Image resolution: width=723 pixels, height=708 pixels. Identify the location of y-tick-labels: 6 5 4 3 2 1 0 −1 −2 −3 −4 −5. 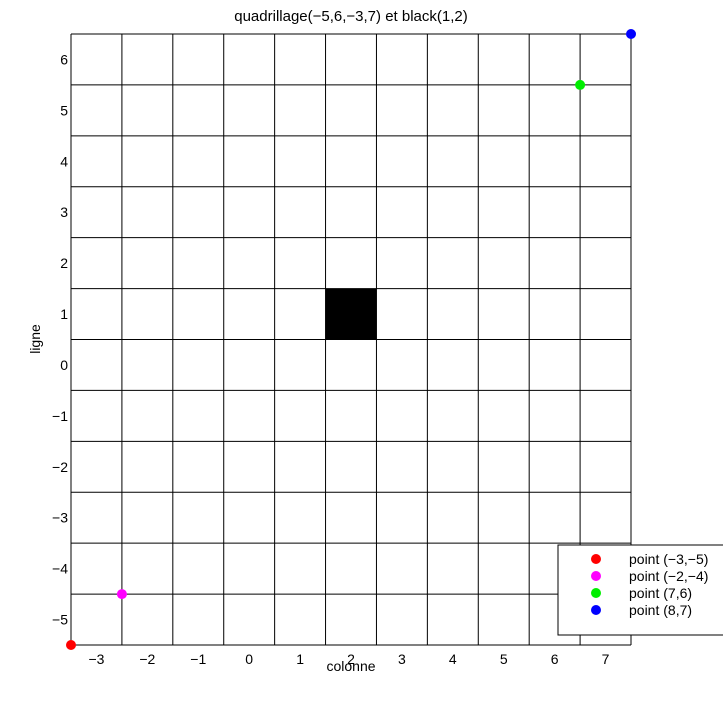
(60, 339).